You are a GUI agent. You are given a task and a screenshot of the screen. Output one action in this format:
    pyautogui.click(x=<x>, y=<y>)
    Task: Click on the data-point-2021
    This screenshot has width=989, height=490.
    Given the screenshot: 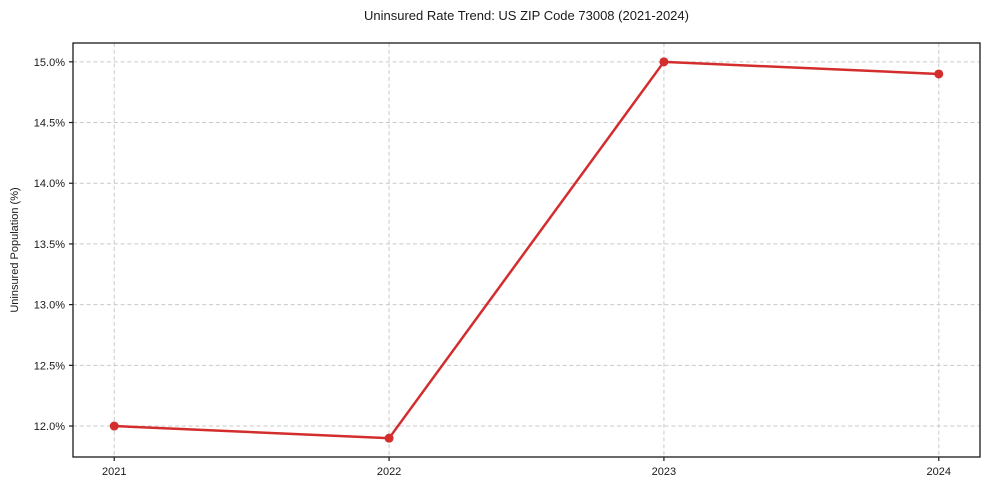 What is the action you would take?
    pyautogui.click(x=114, y=426)
    